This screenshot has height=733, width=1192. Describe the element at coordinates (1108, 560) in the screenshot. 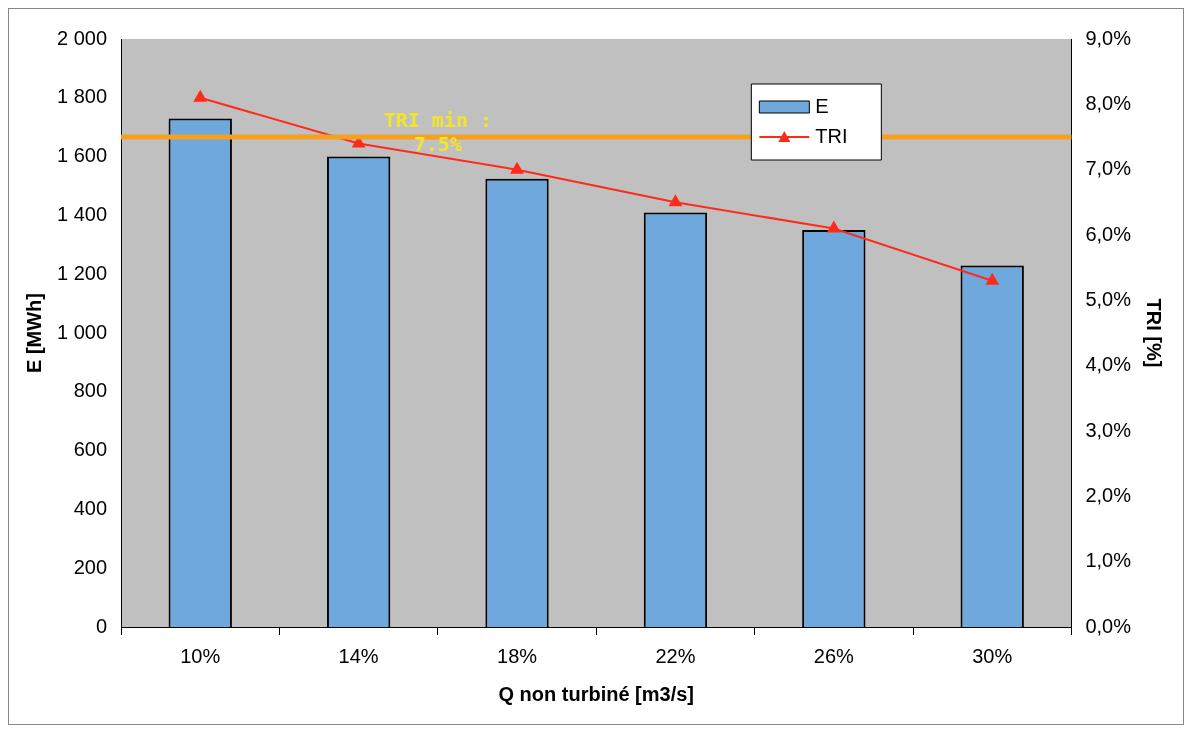

I see `y2-tick-label: 1,0%` at that location.